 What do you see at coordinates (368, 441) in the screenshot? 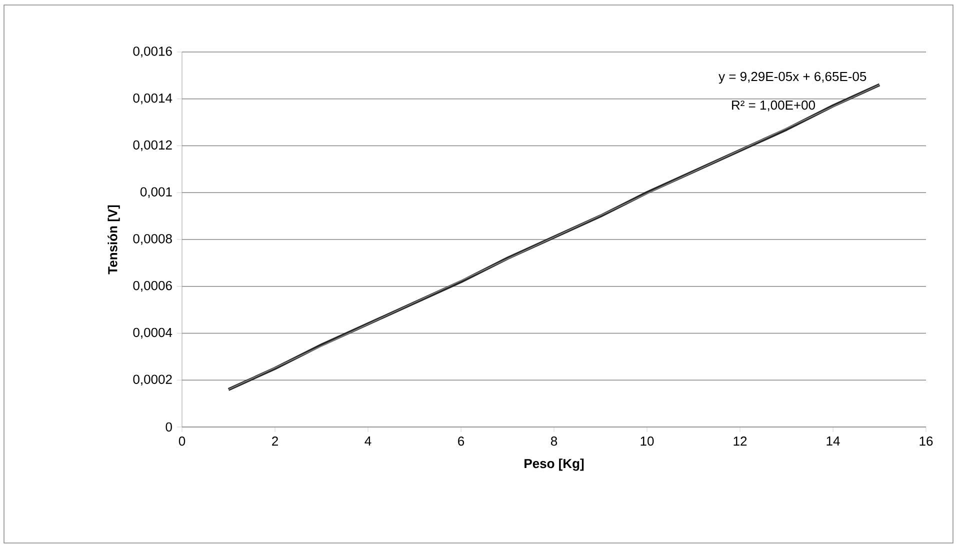
I see `x-tick-label: 4` at bounding box center [368, 441].